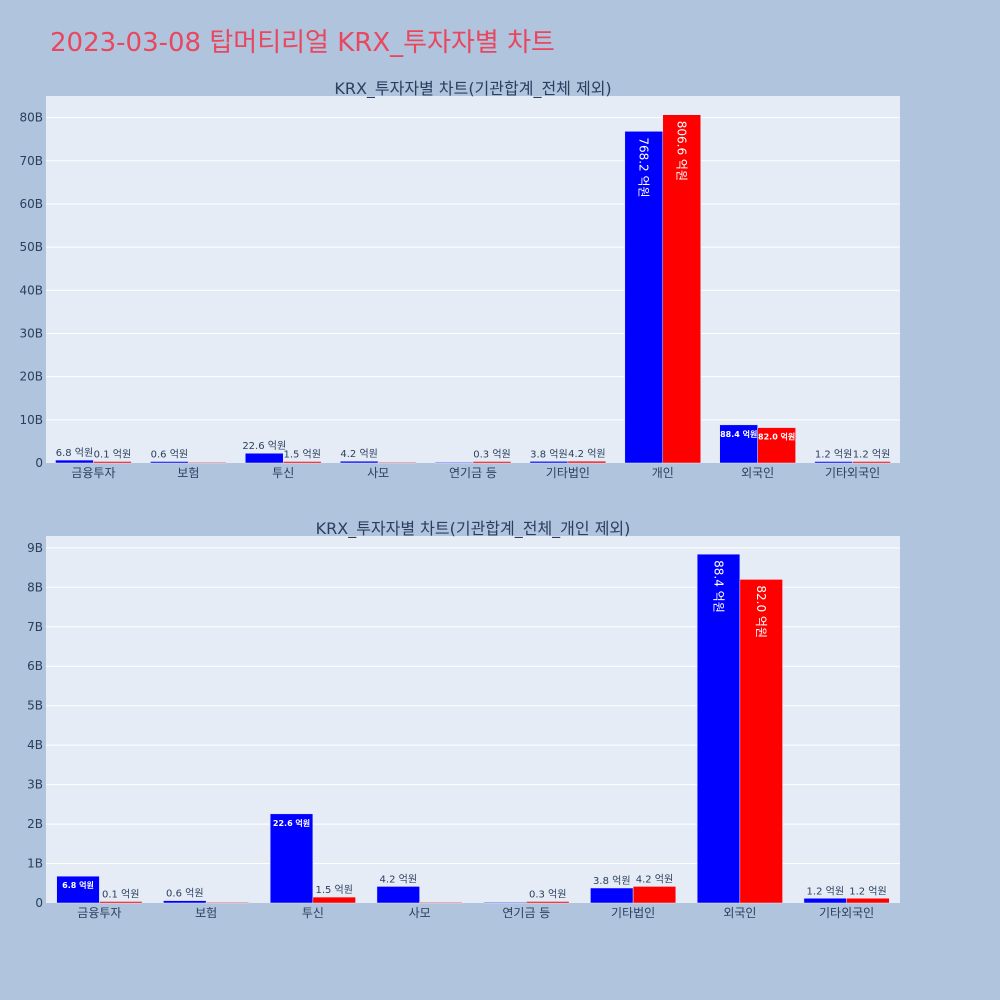  I want to click on y-tick-label: 8B, so click(35, 587).